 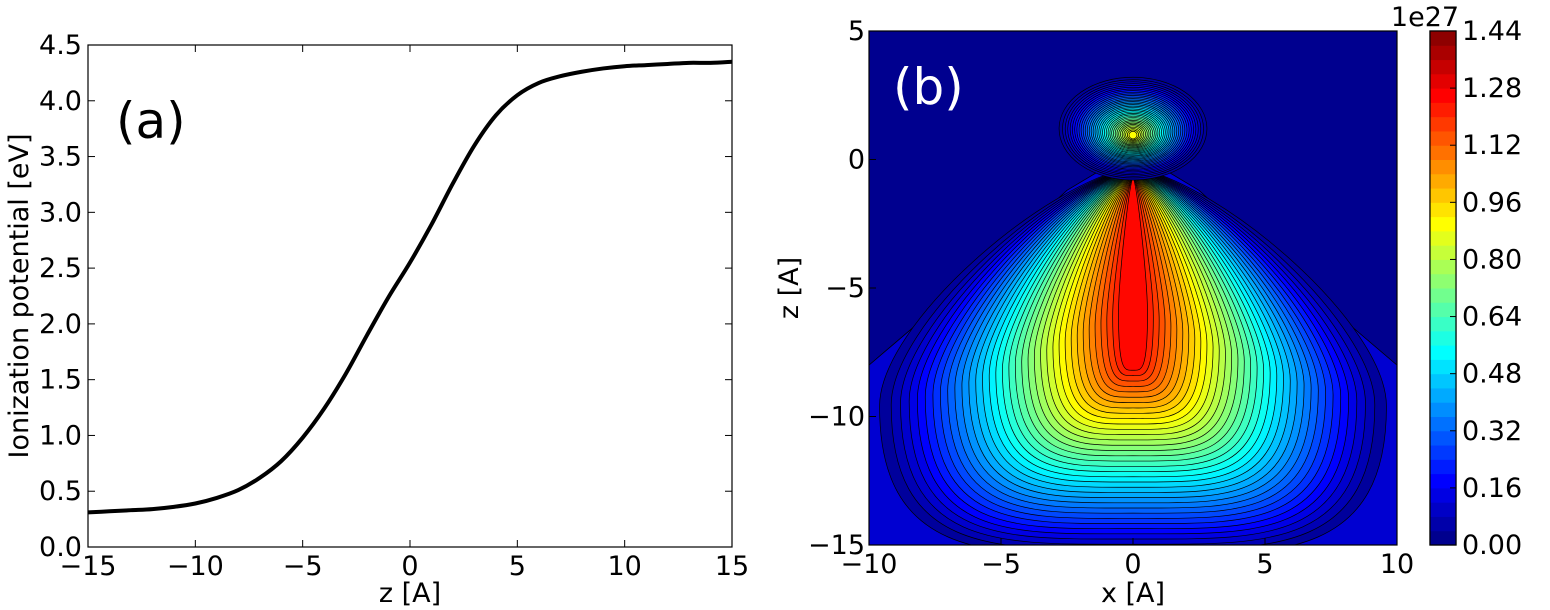 I want to click on chart-a-x-axis-label: z [A], so click(x=410, y=593).